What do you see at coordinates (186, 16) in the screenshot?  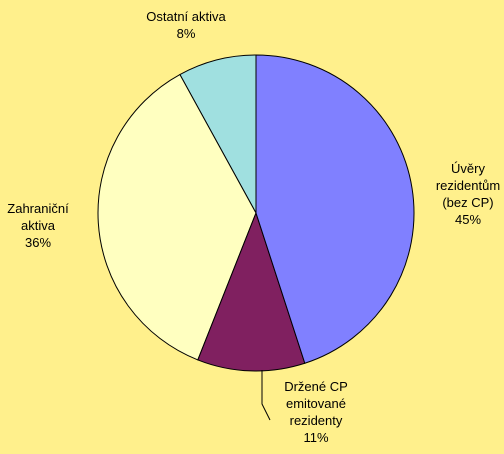 I see `category-label: Ostatní aktiva` at bounding box center [186, 16].